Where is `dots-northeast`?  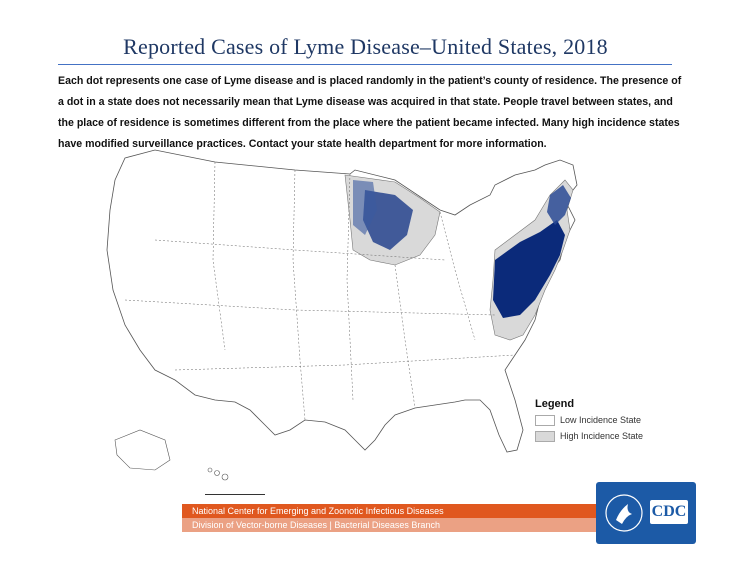
dots-northeast is located at coordinates (529, 269).